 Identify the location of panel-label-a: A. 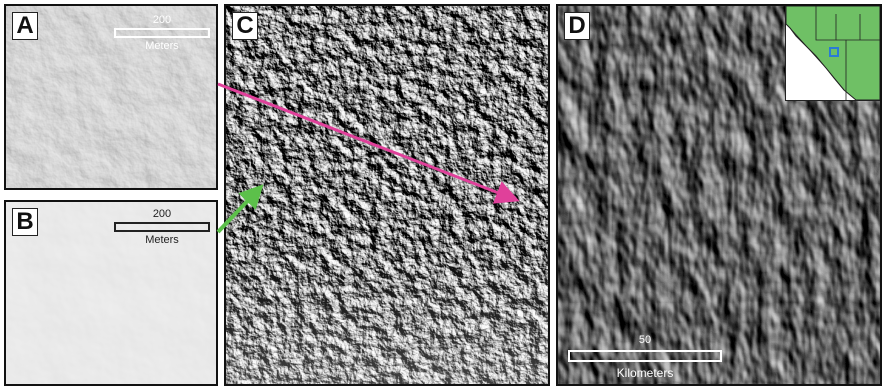
(25, 26).